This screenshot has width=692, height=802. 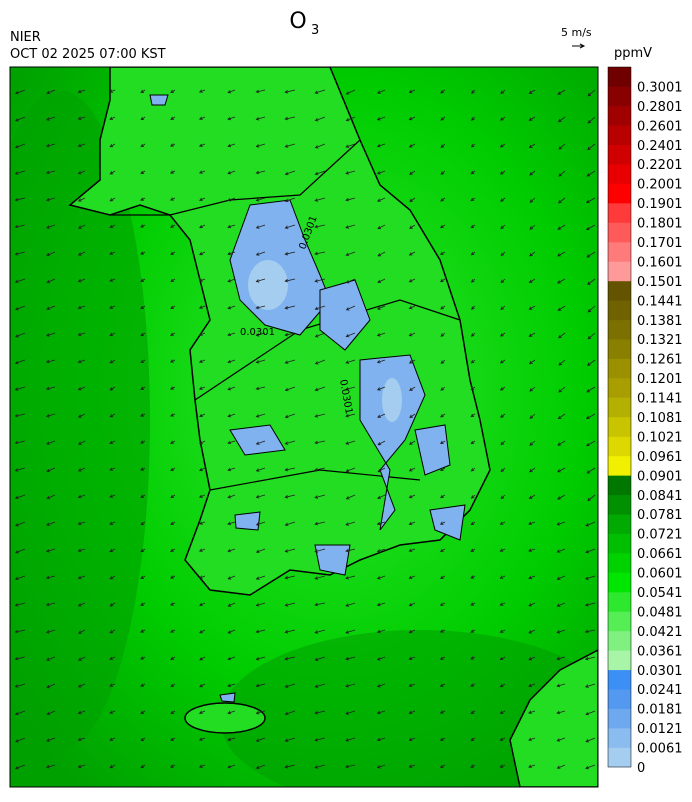 I want to click on colorbar-label: 0.1141, so click(x=660, y=399).